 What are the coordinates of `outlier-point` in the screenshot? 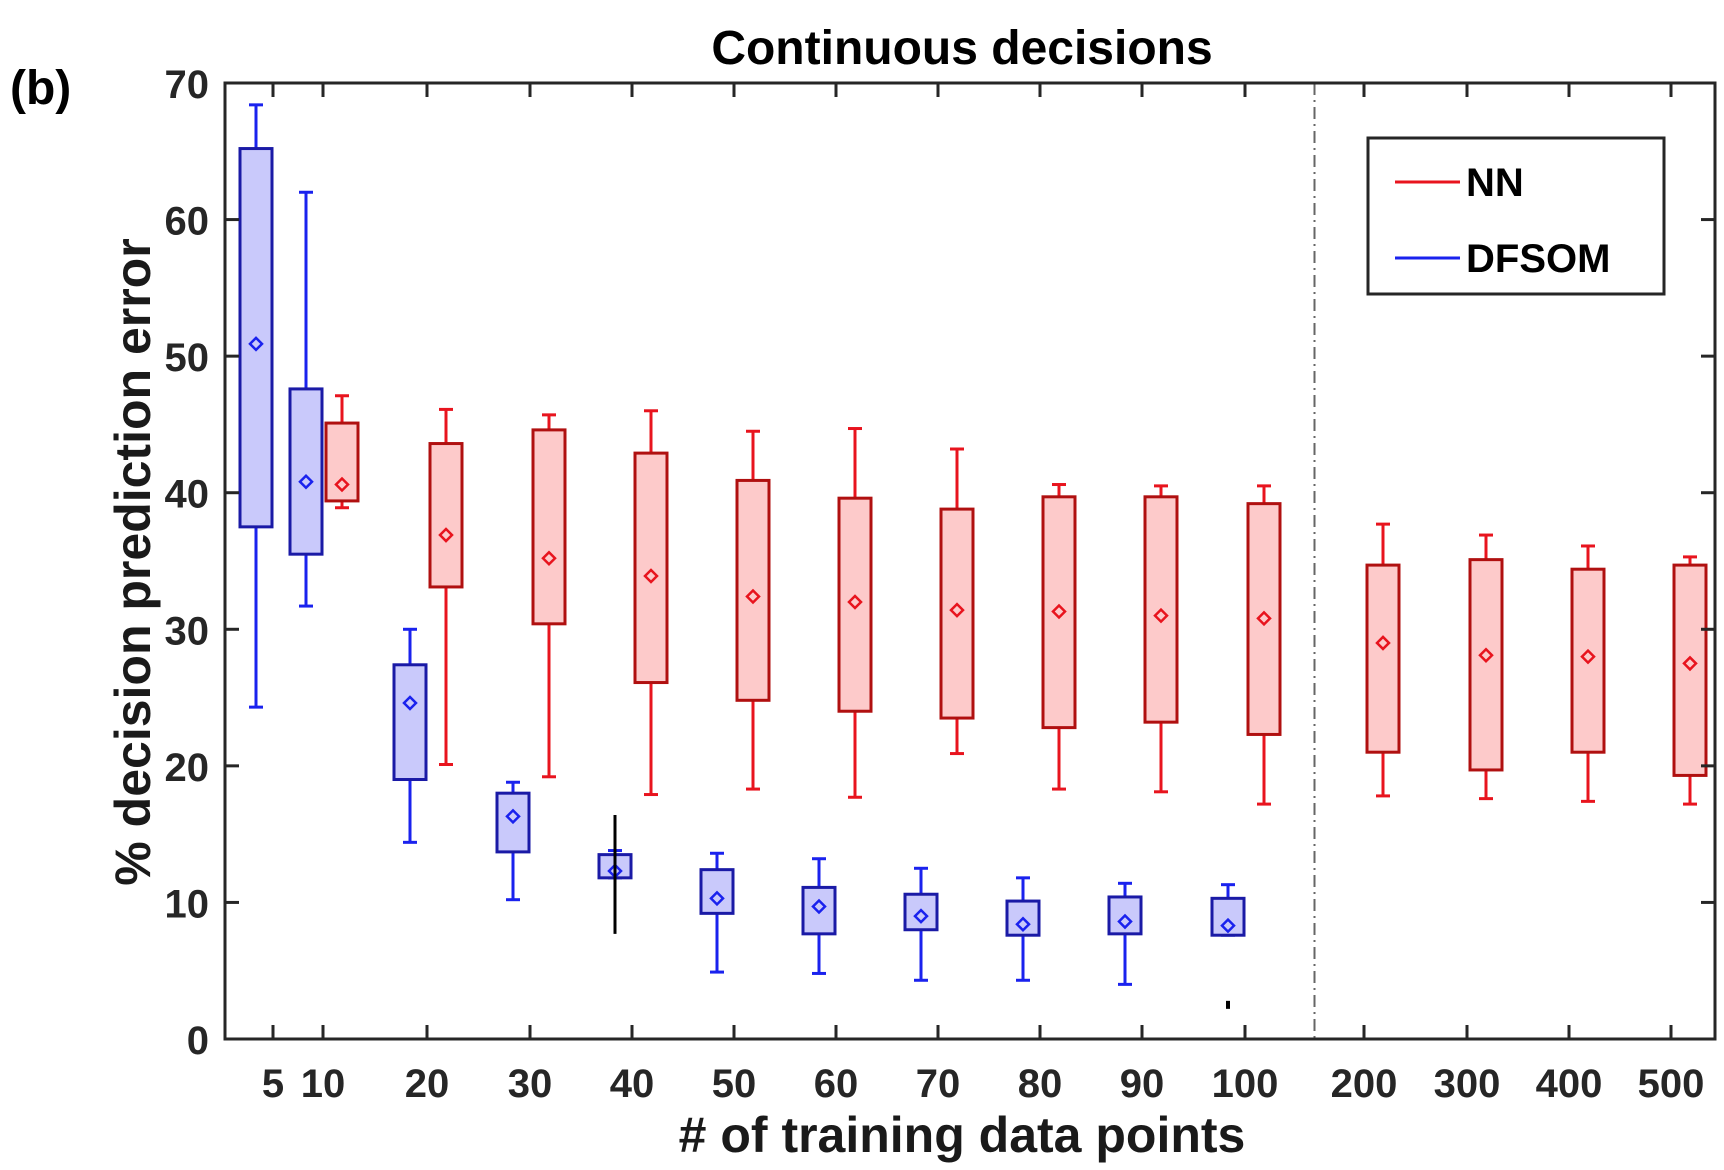 It's located at (1228, 1004).